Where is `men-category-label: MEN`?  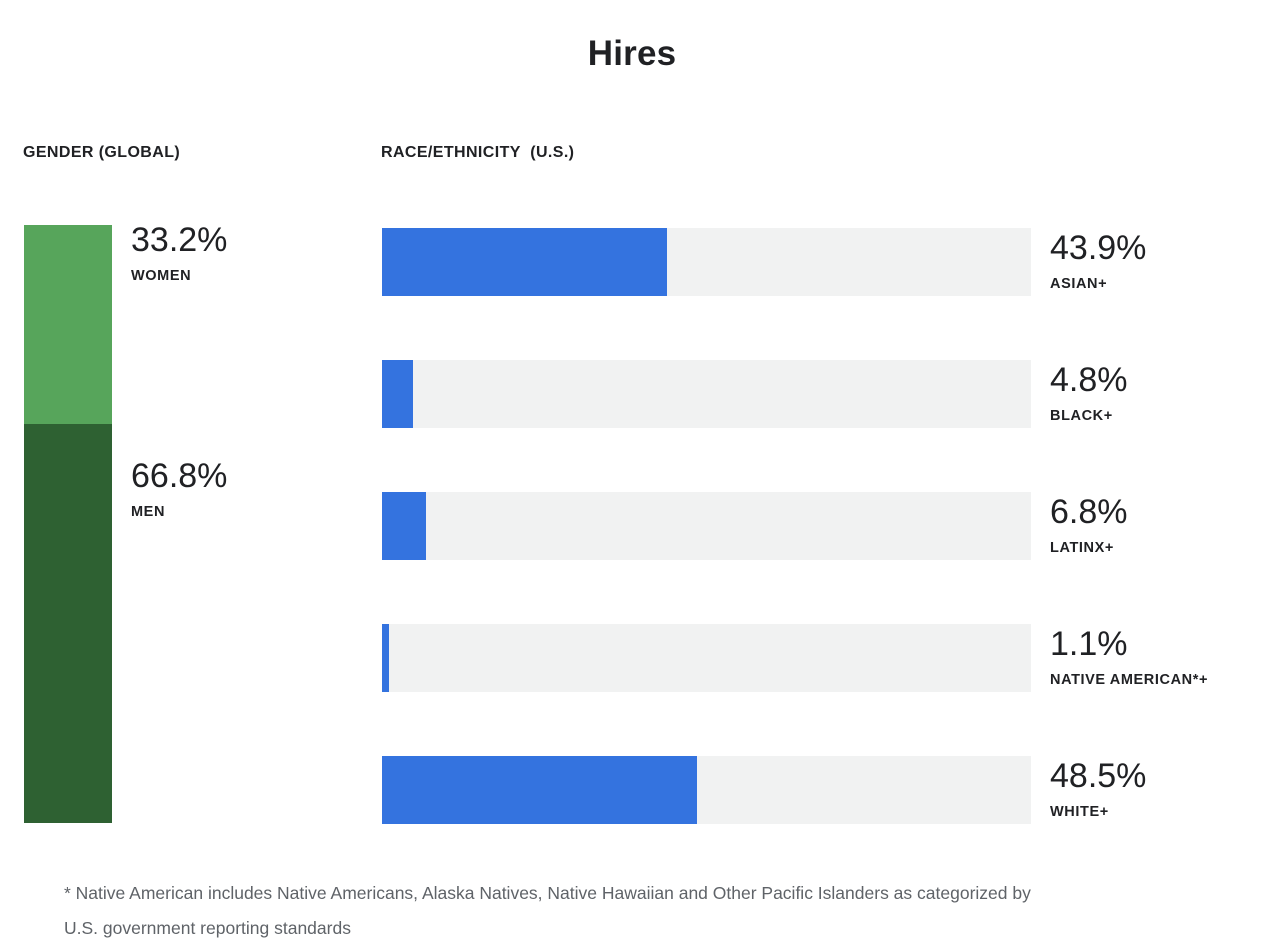
men-category-label: MEN is located at coordinates (148, 512).